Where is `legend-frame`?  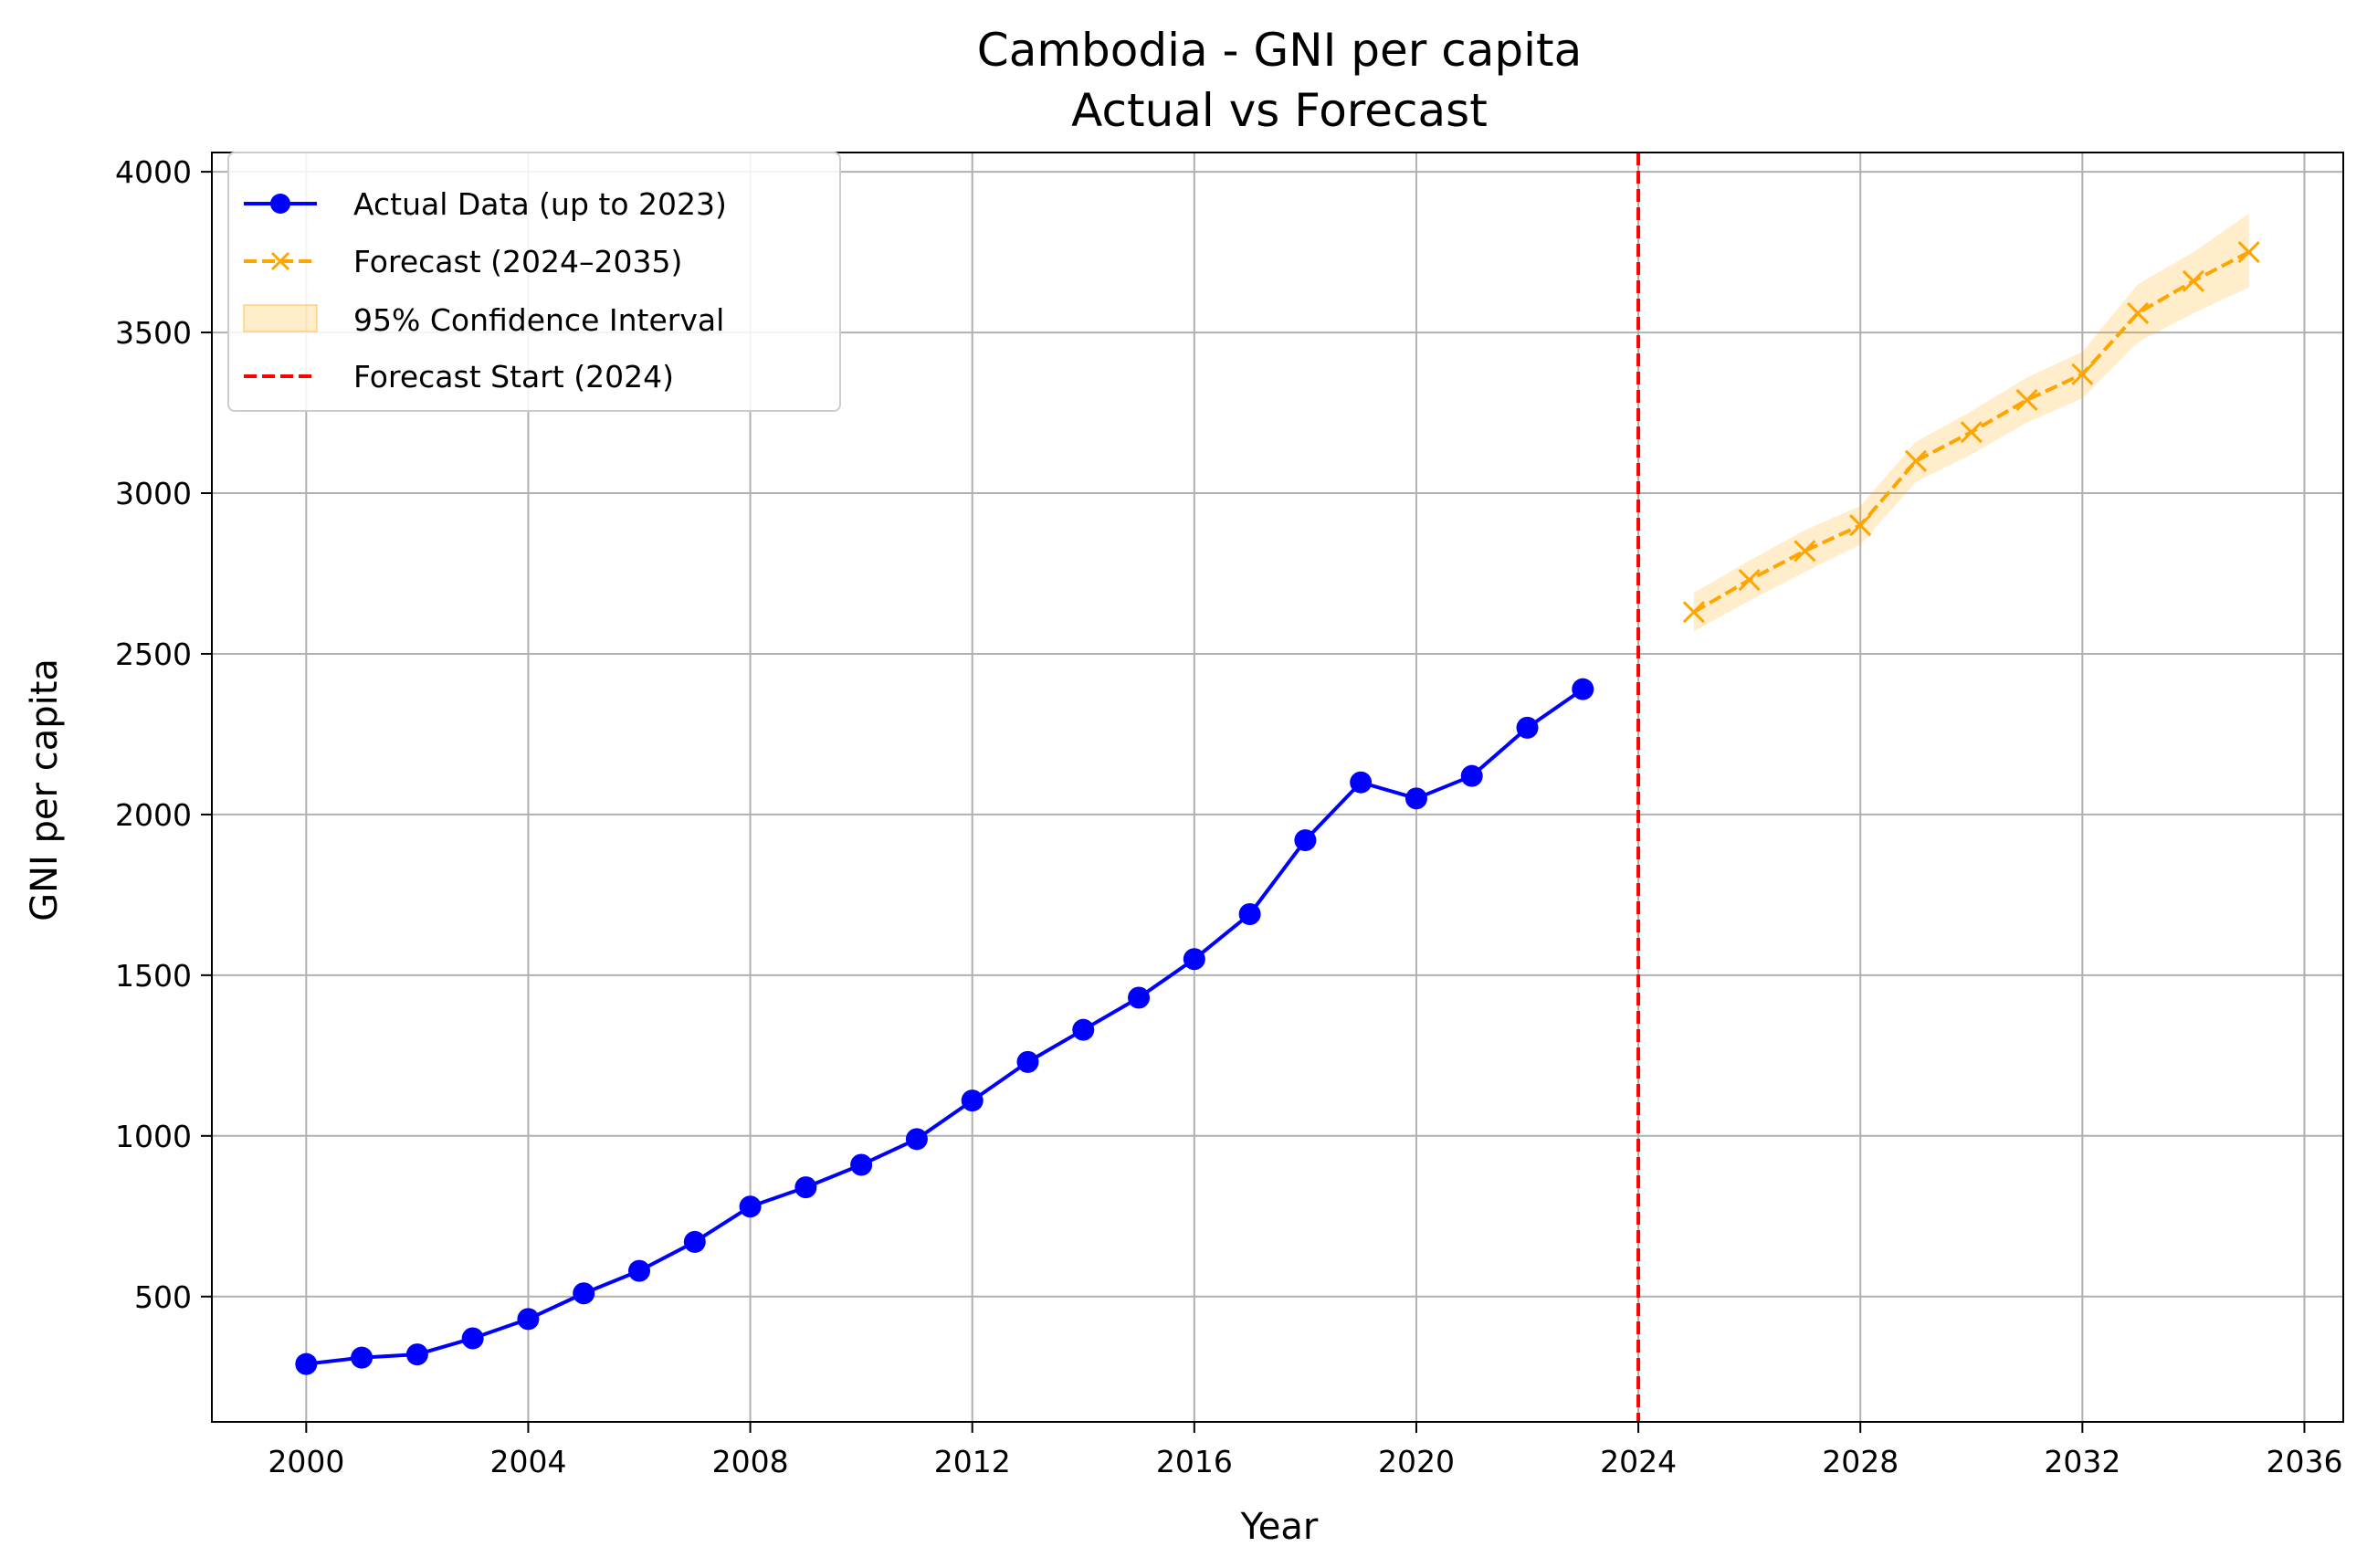
legend-frame is located at coordinates (534, 282).